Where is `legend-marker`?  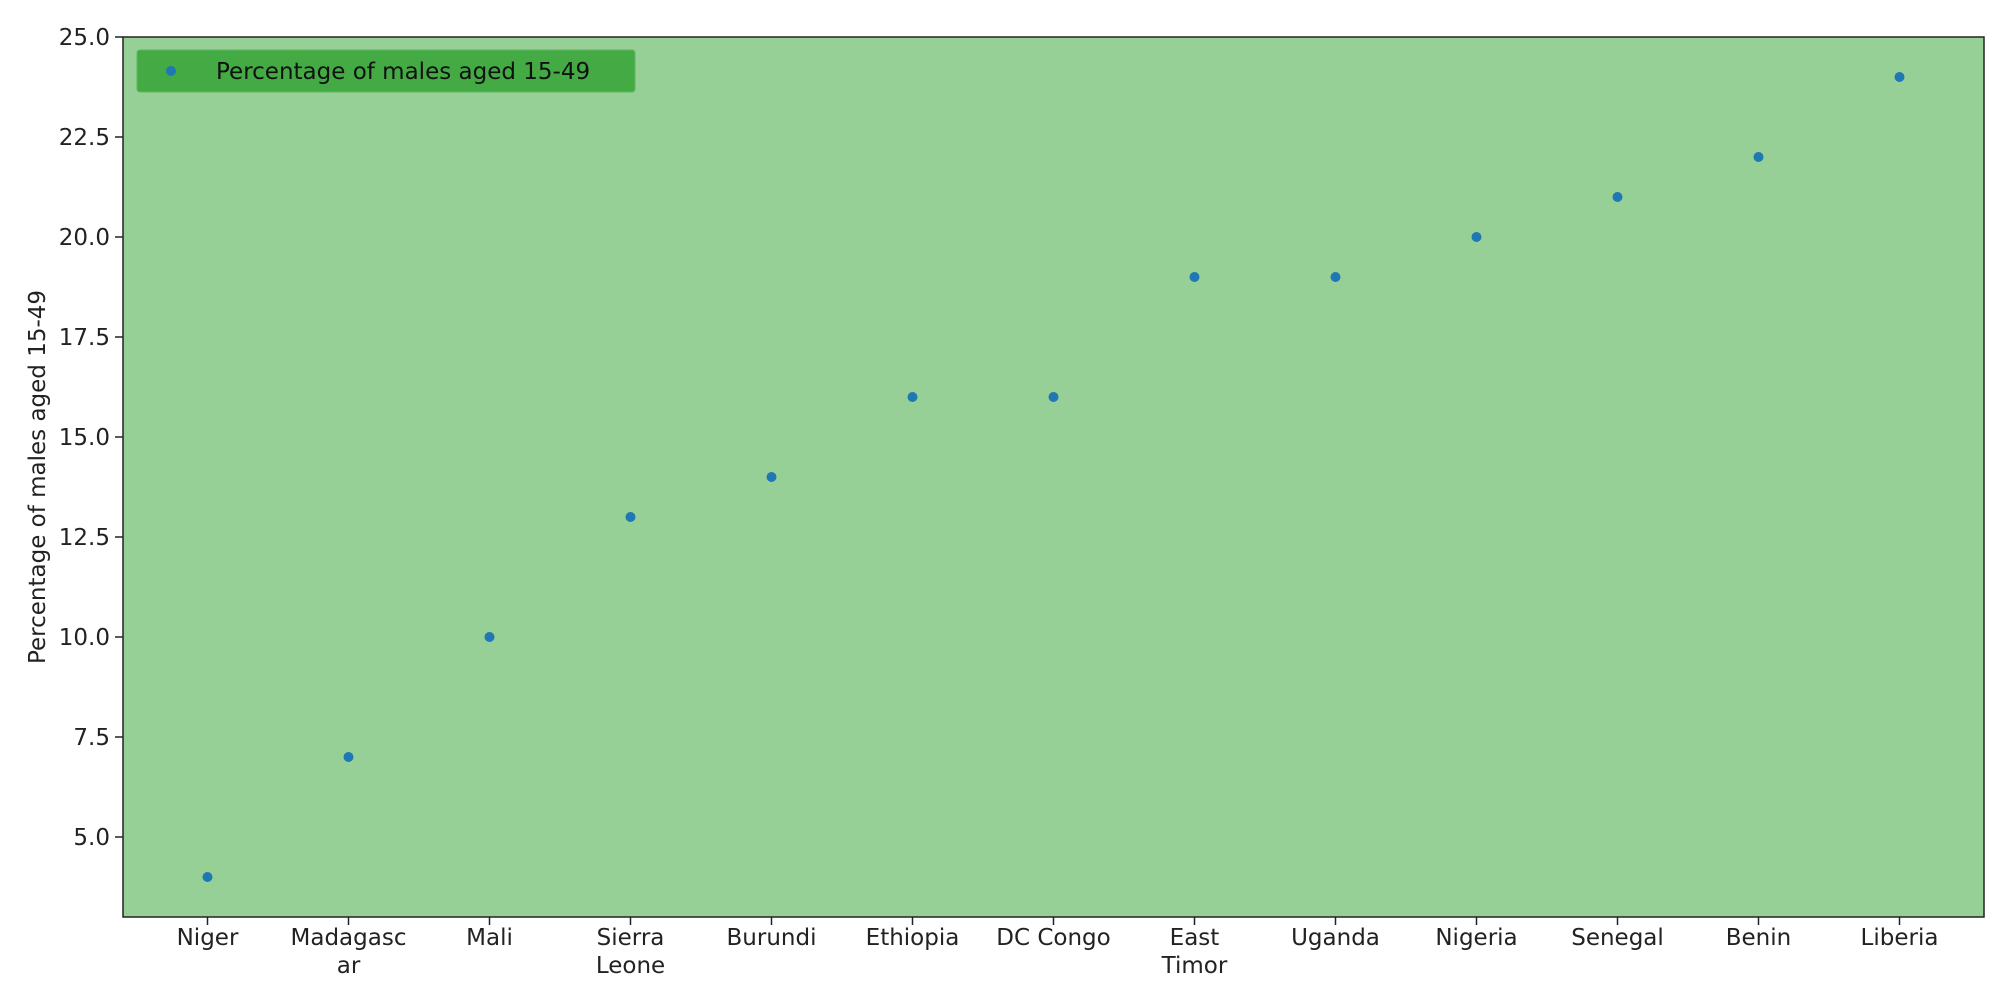 legend-marker is located at coordinates (171, 71).